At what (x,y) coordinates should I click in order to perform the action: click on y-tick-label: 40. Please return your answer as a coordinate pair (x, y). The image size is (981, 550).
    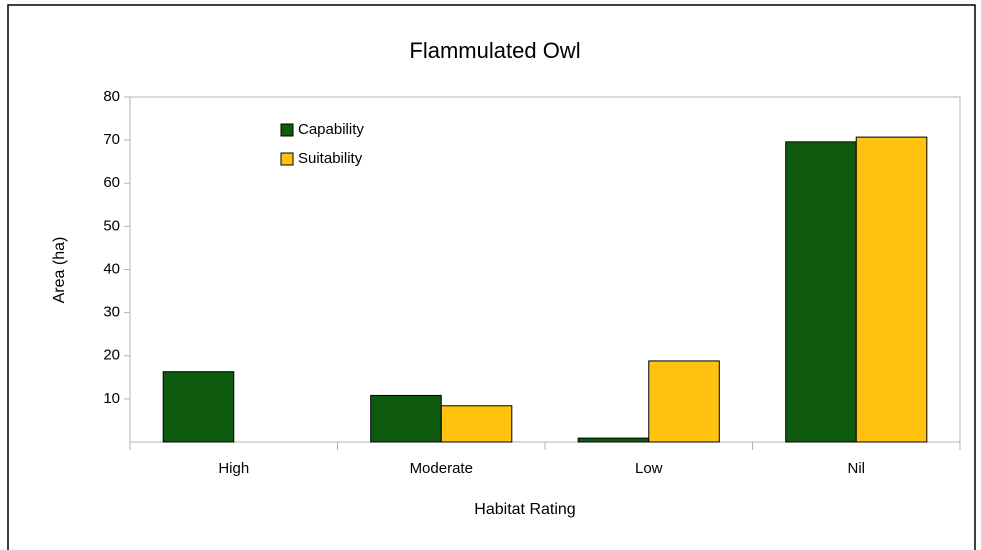
    Looking at the image, I should click on (111, 268).